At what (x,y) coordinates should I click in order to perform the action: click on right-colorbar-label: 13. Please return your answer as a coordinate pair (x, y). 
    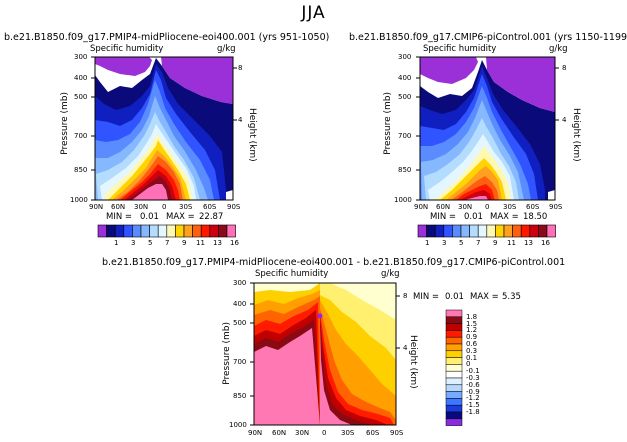
    Looking at the image, I should click on (528, 243).